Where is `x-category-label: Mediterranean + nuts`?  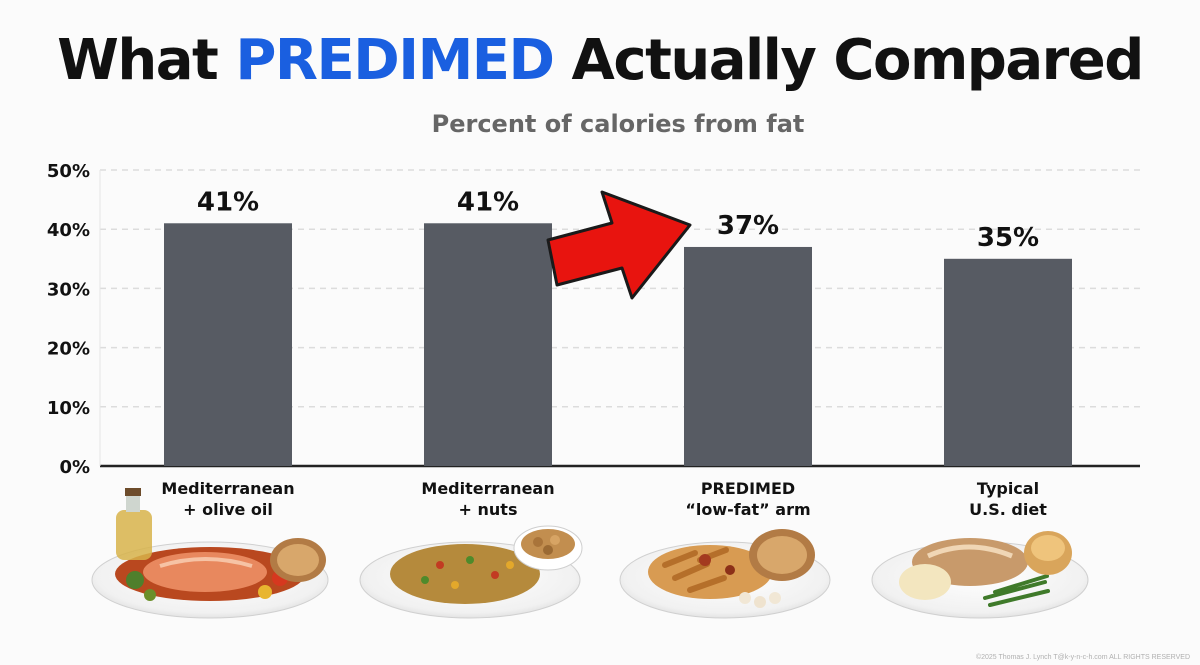 x-category-label: Mediterranean + nuts is located at coordinates (488, 499).